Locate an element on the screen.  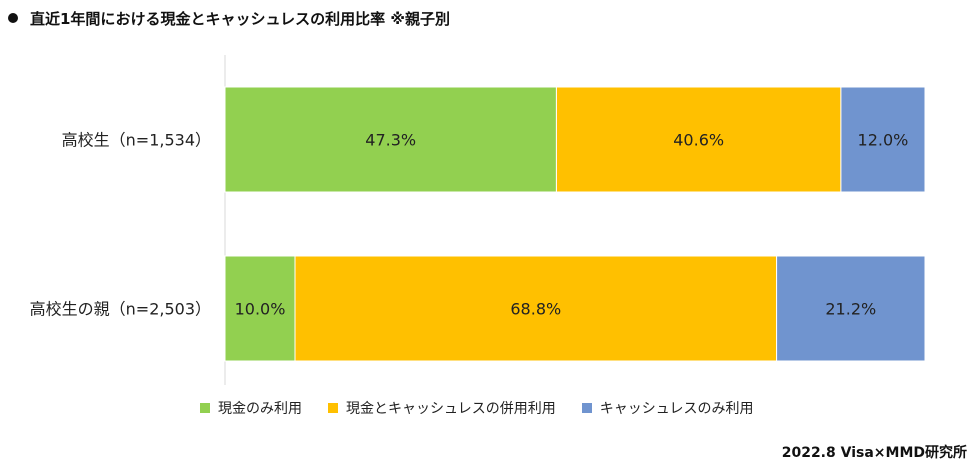
legend-item-both: 現金とキャッシュレスの併用利用 is located at coordinates (442, 408).